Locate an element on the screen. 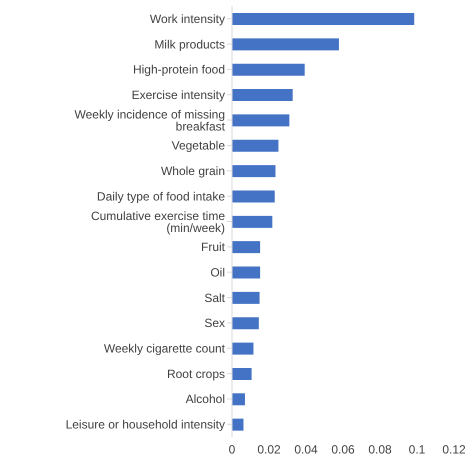 The image size is (472, 467). x-tick-label: 0.02 is located at coordinates (269, 449).